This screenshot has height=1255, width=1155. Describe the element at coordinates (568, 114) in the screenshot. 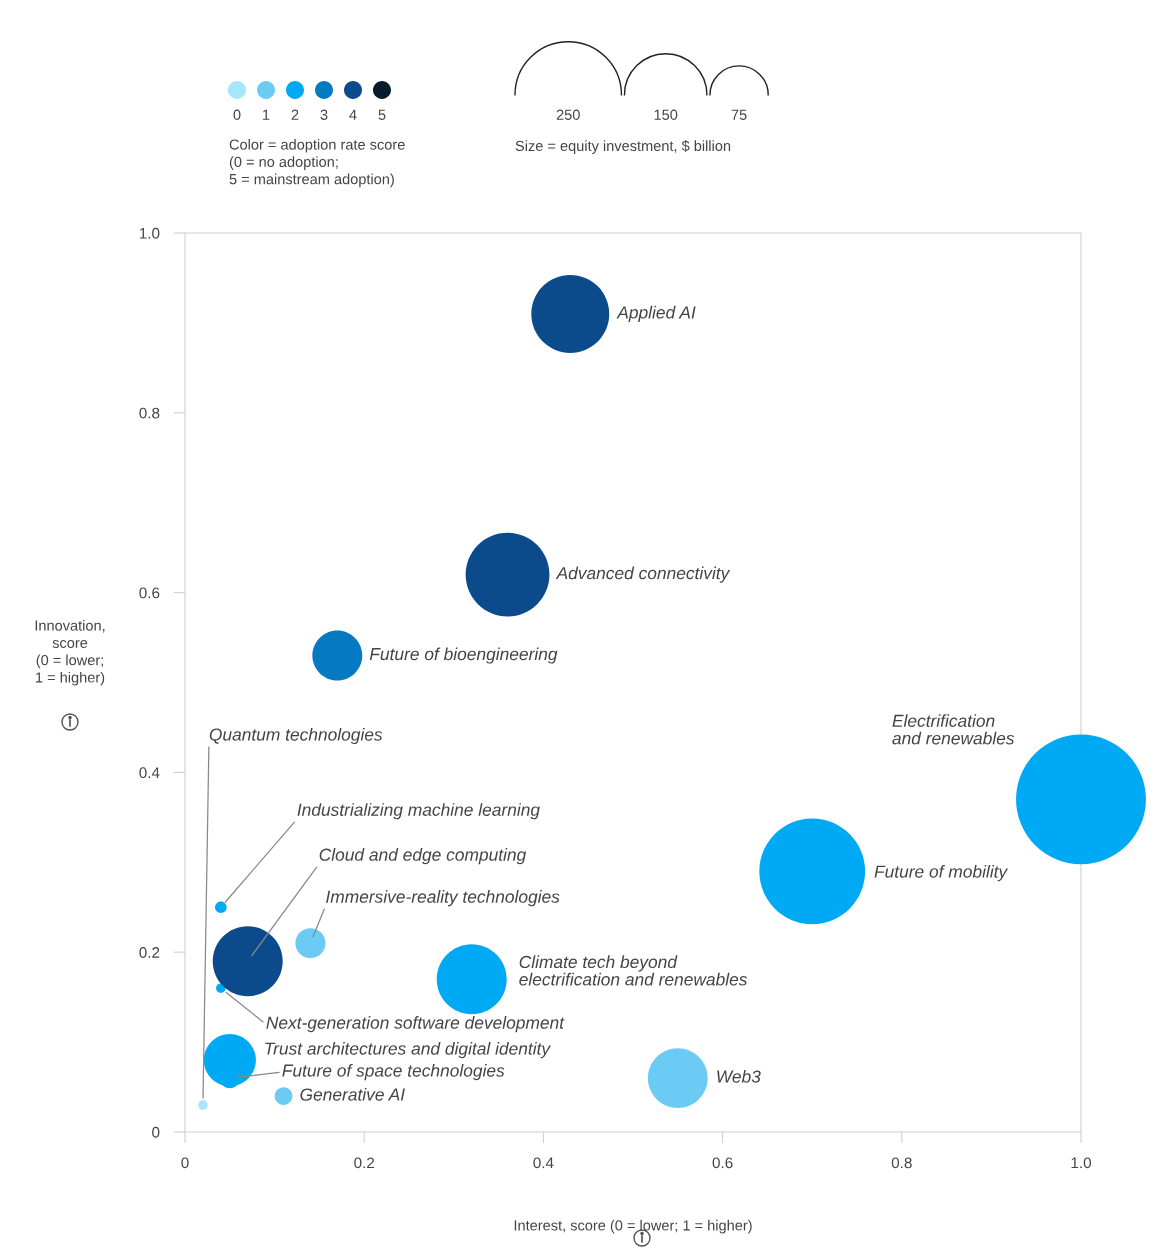

I see `legend-label: 250` at that location.